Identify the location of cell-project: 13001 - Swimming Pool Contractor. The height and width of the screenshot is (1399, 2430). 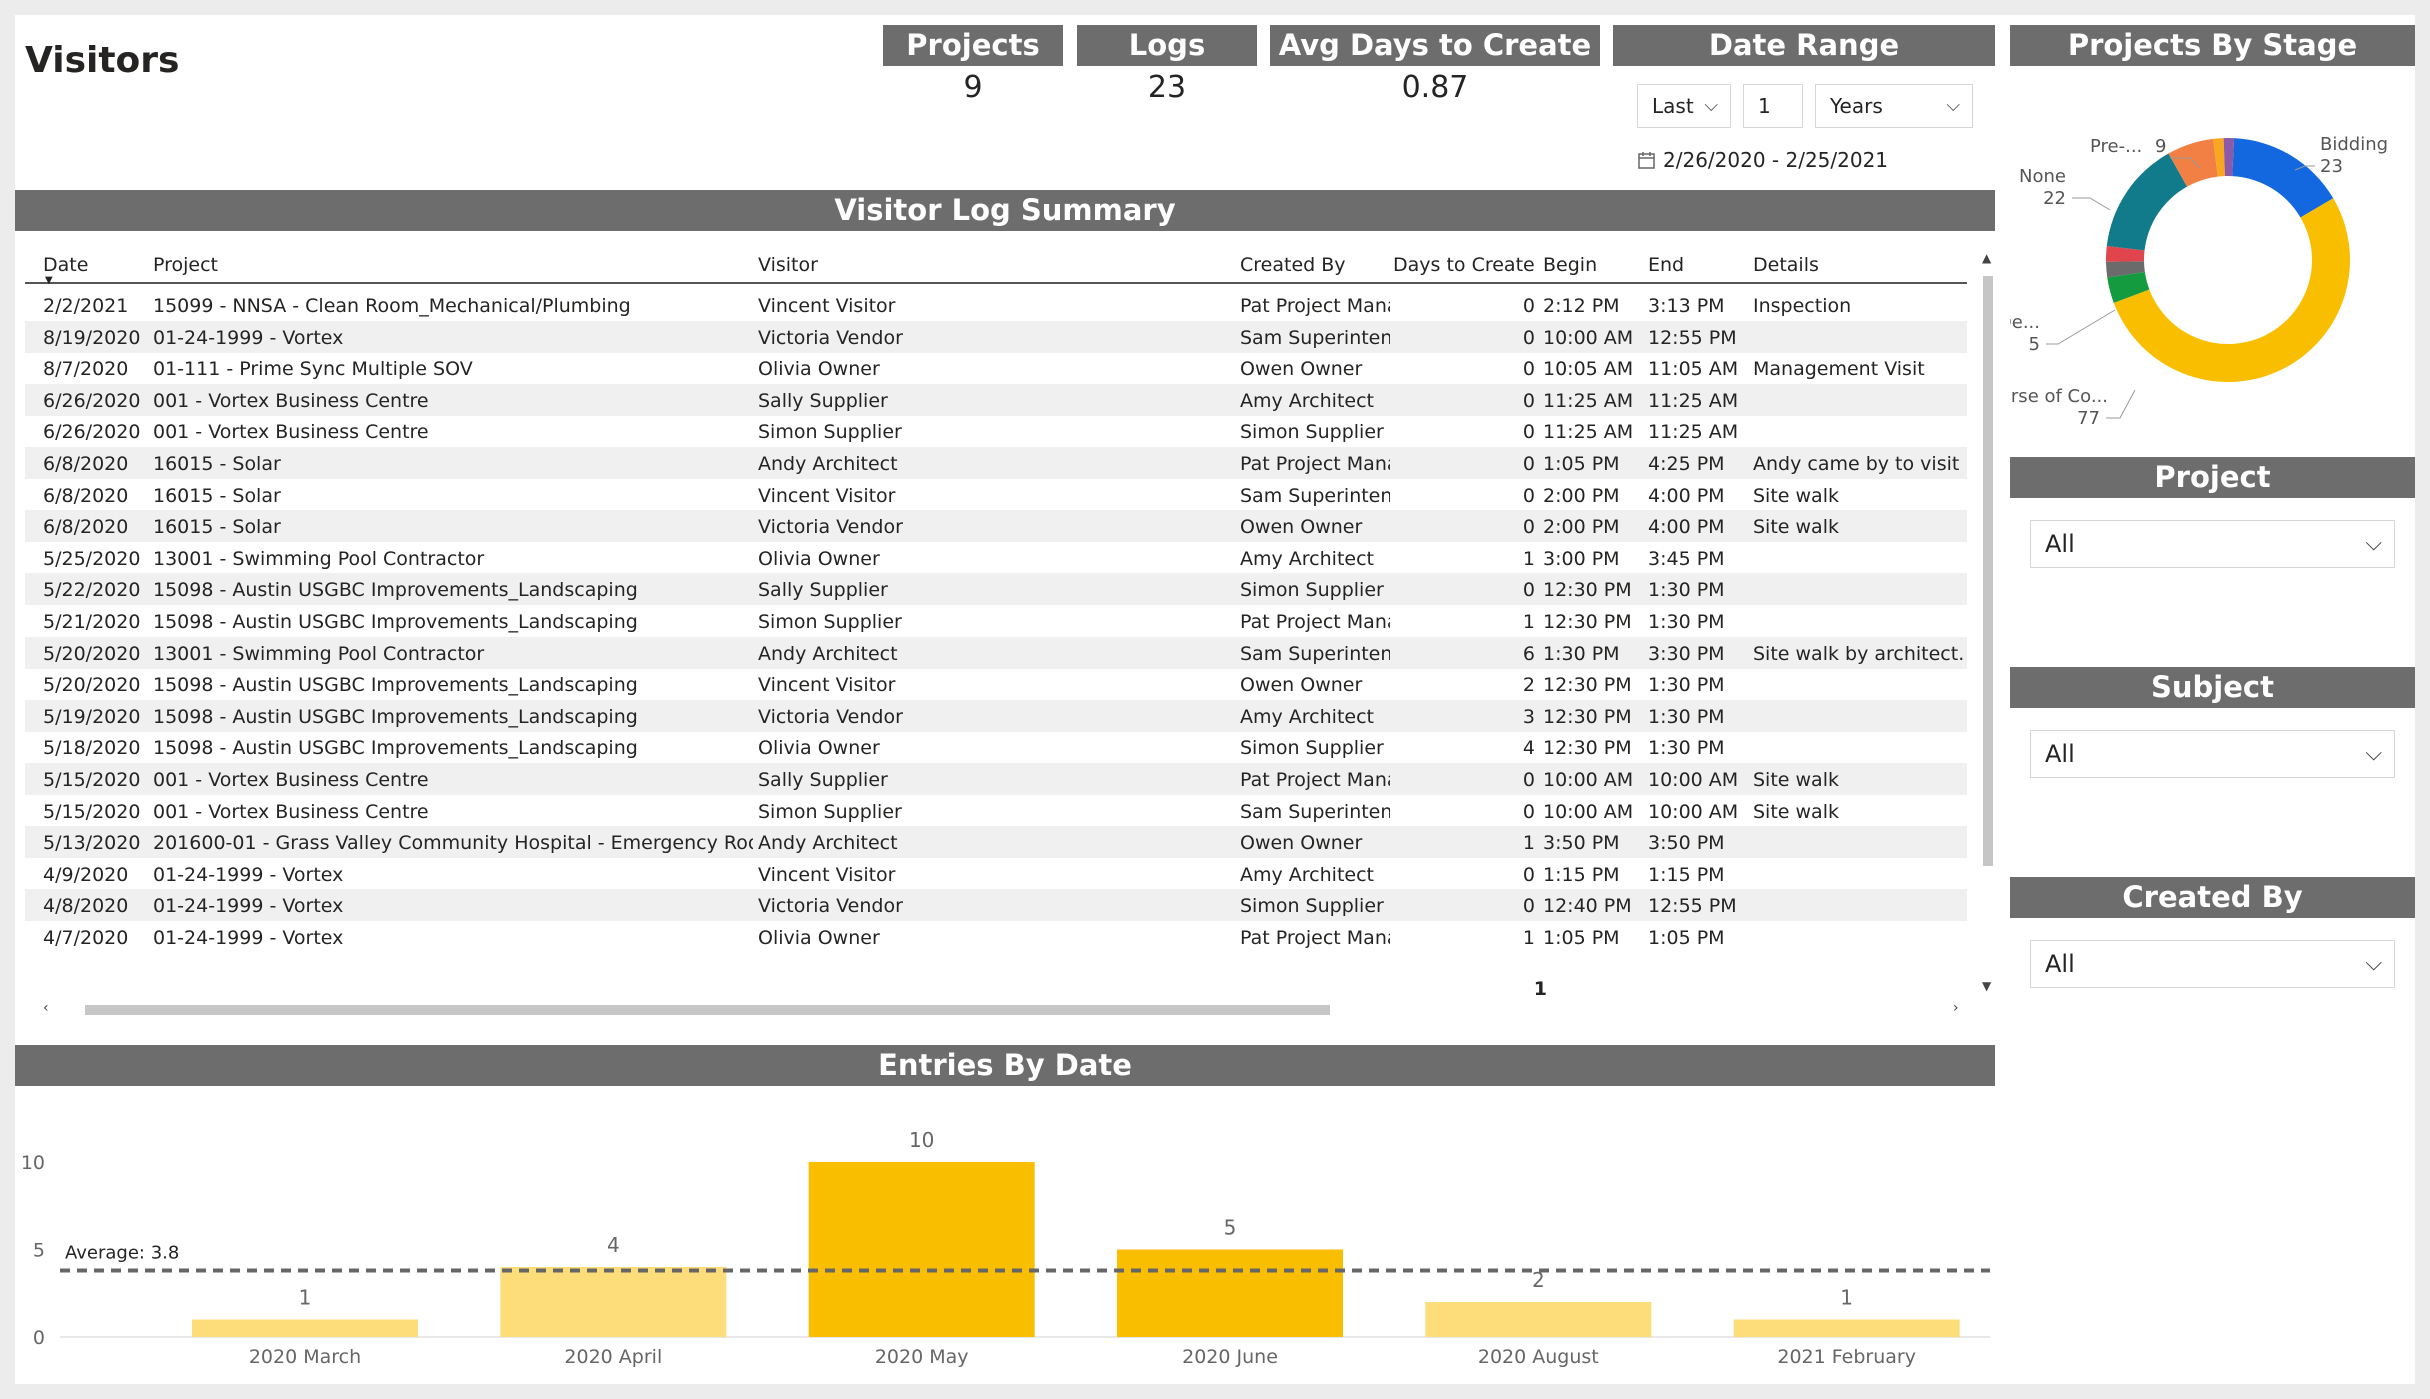
(319, 558).